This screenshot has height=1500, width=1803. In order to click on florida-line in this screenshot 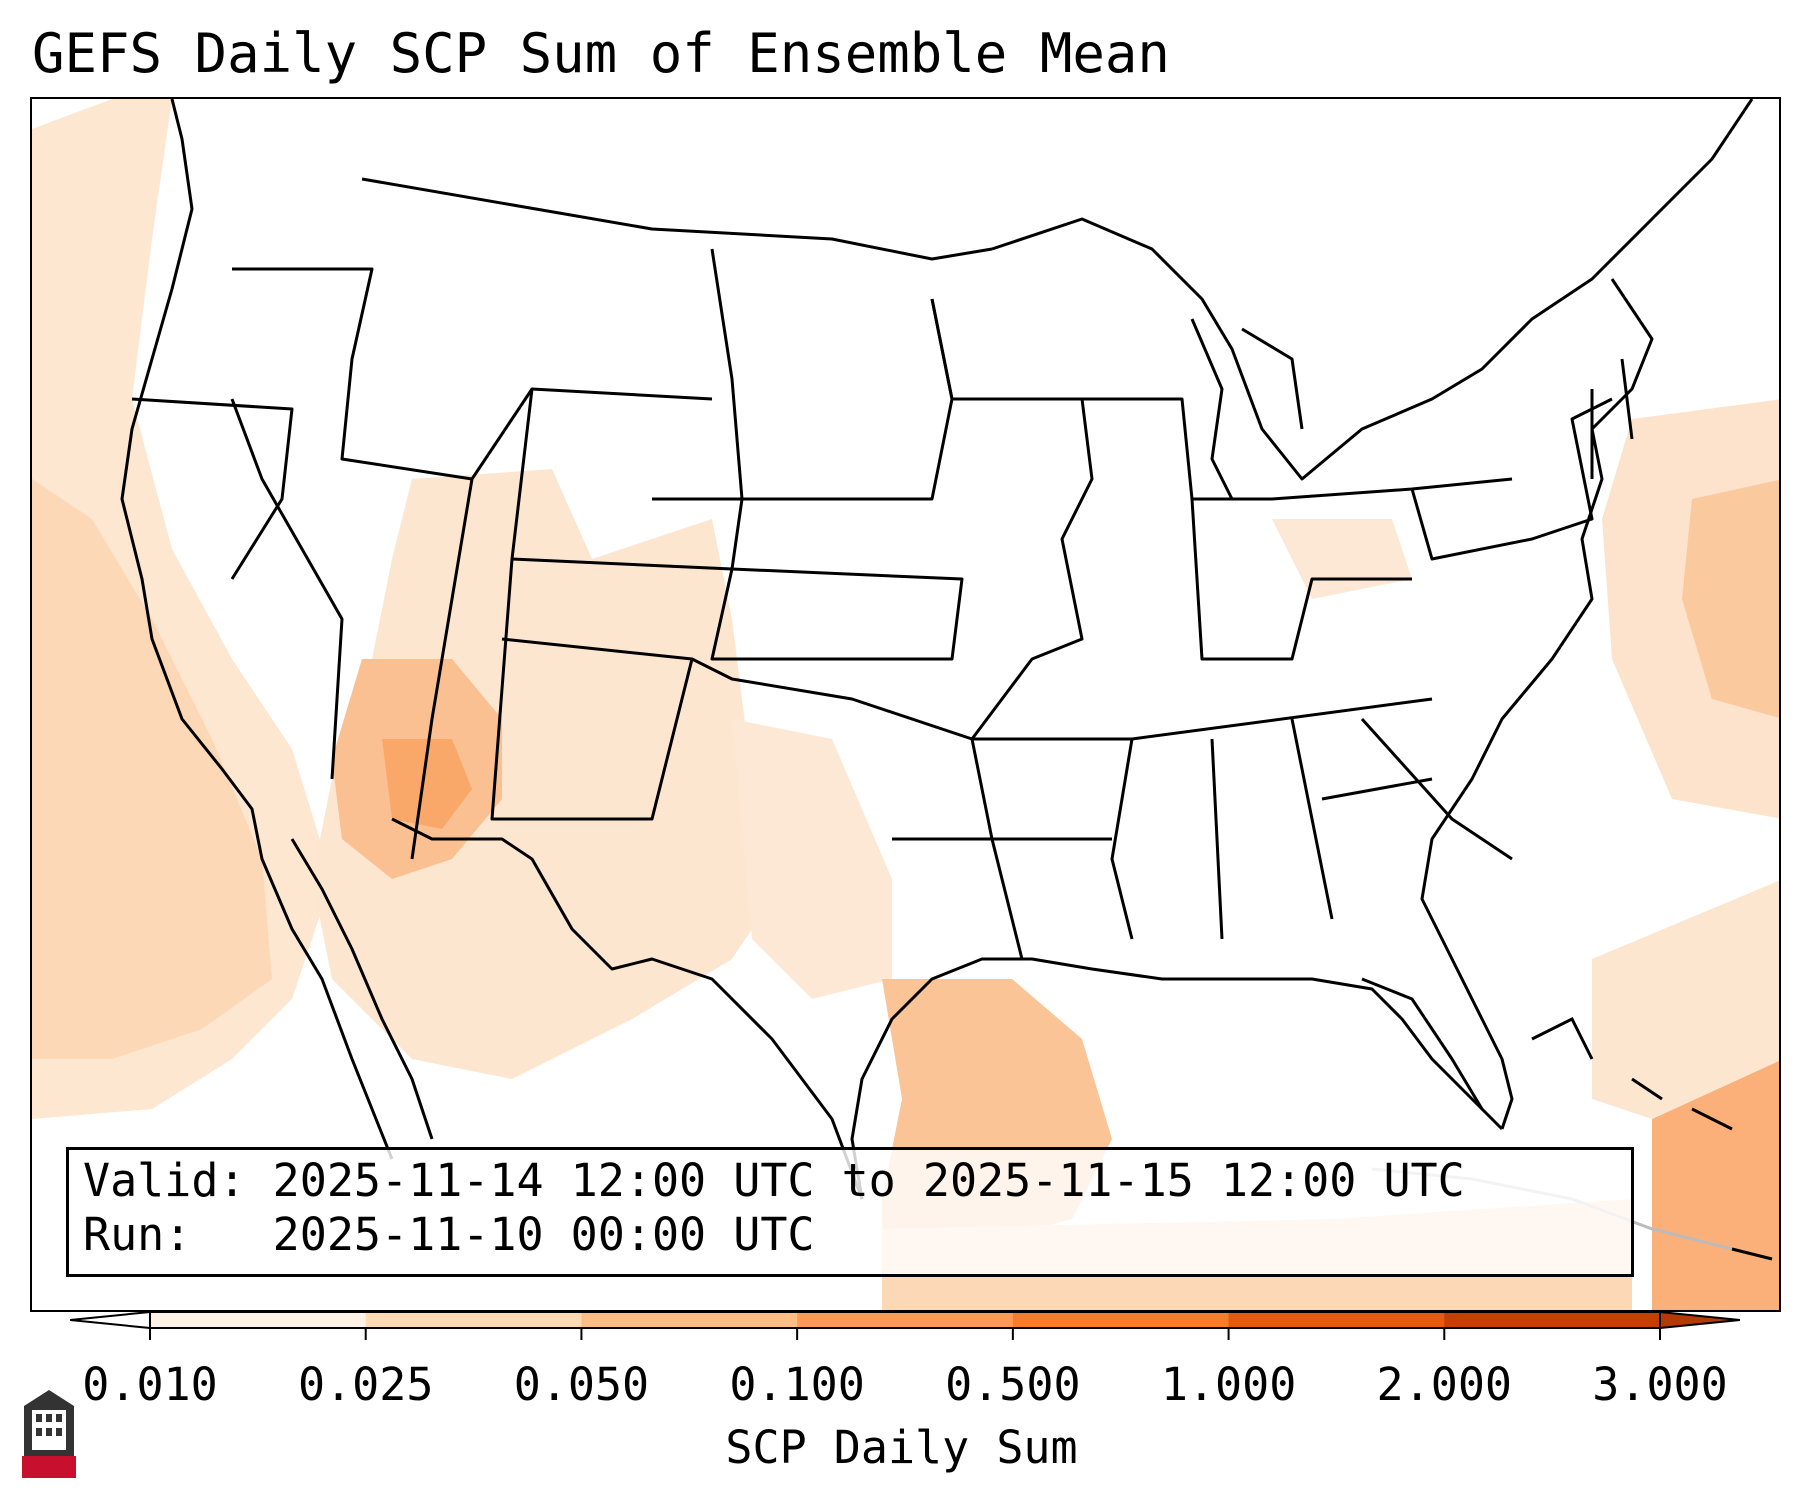, I will do `click(1422, 1043)`.